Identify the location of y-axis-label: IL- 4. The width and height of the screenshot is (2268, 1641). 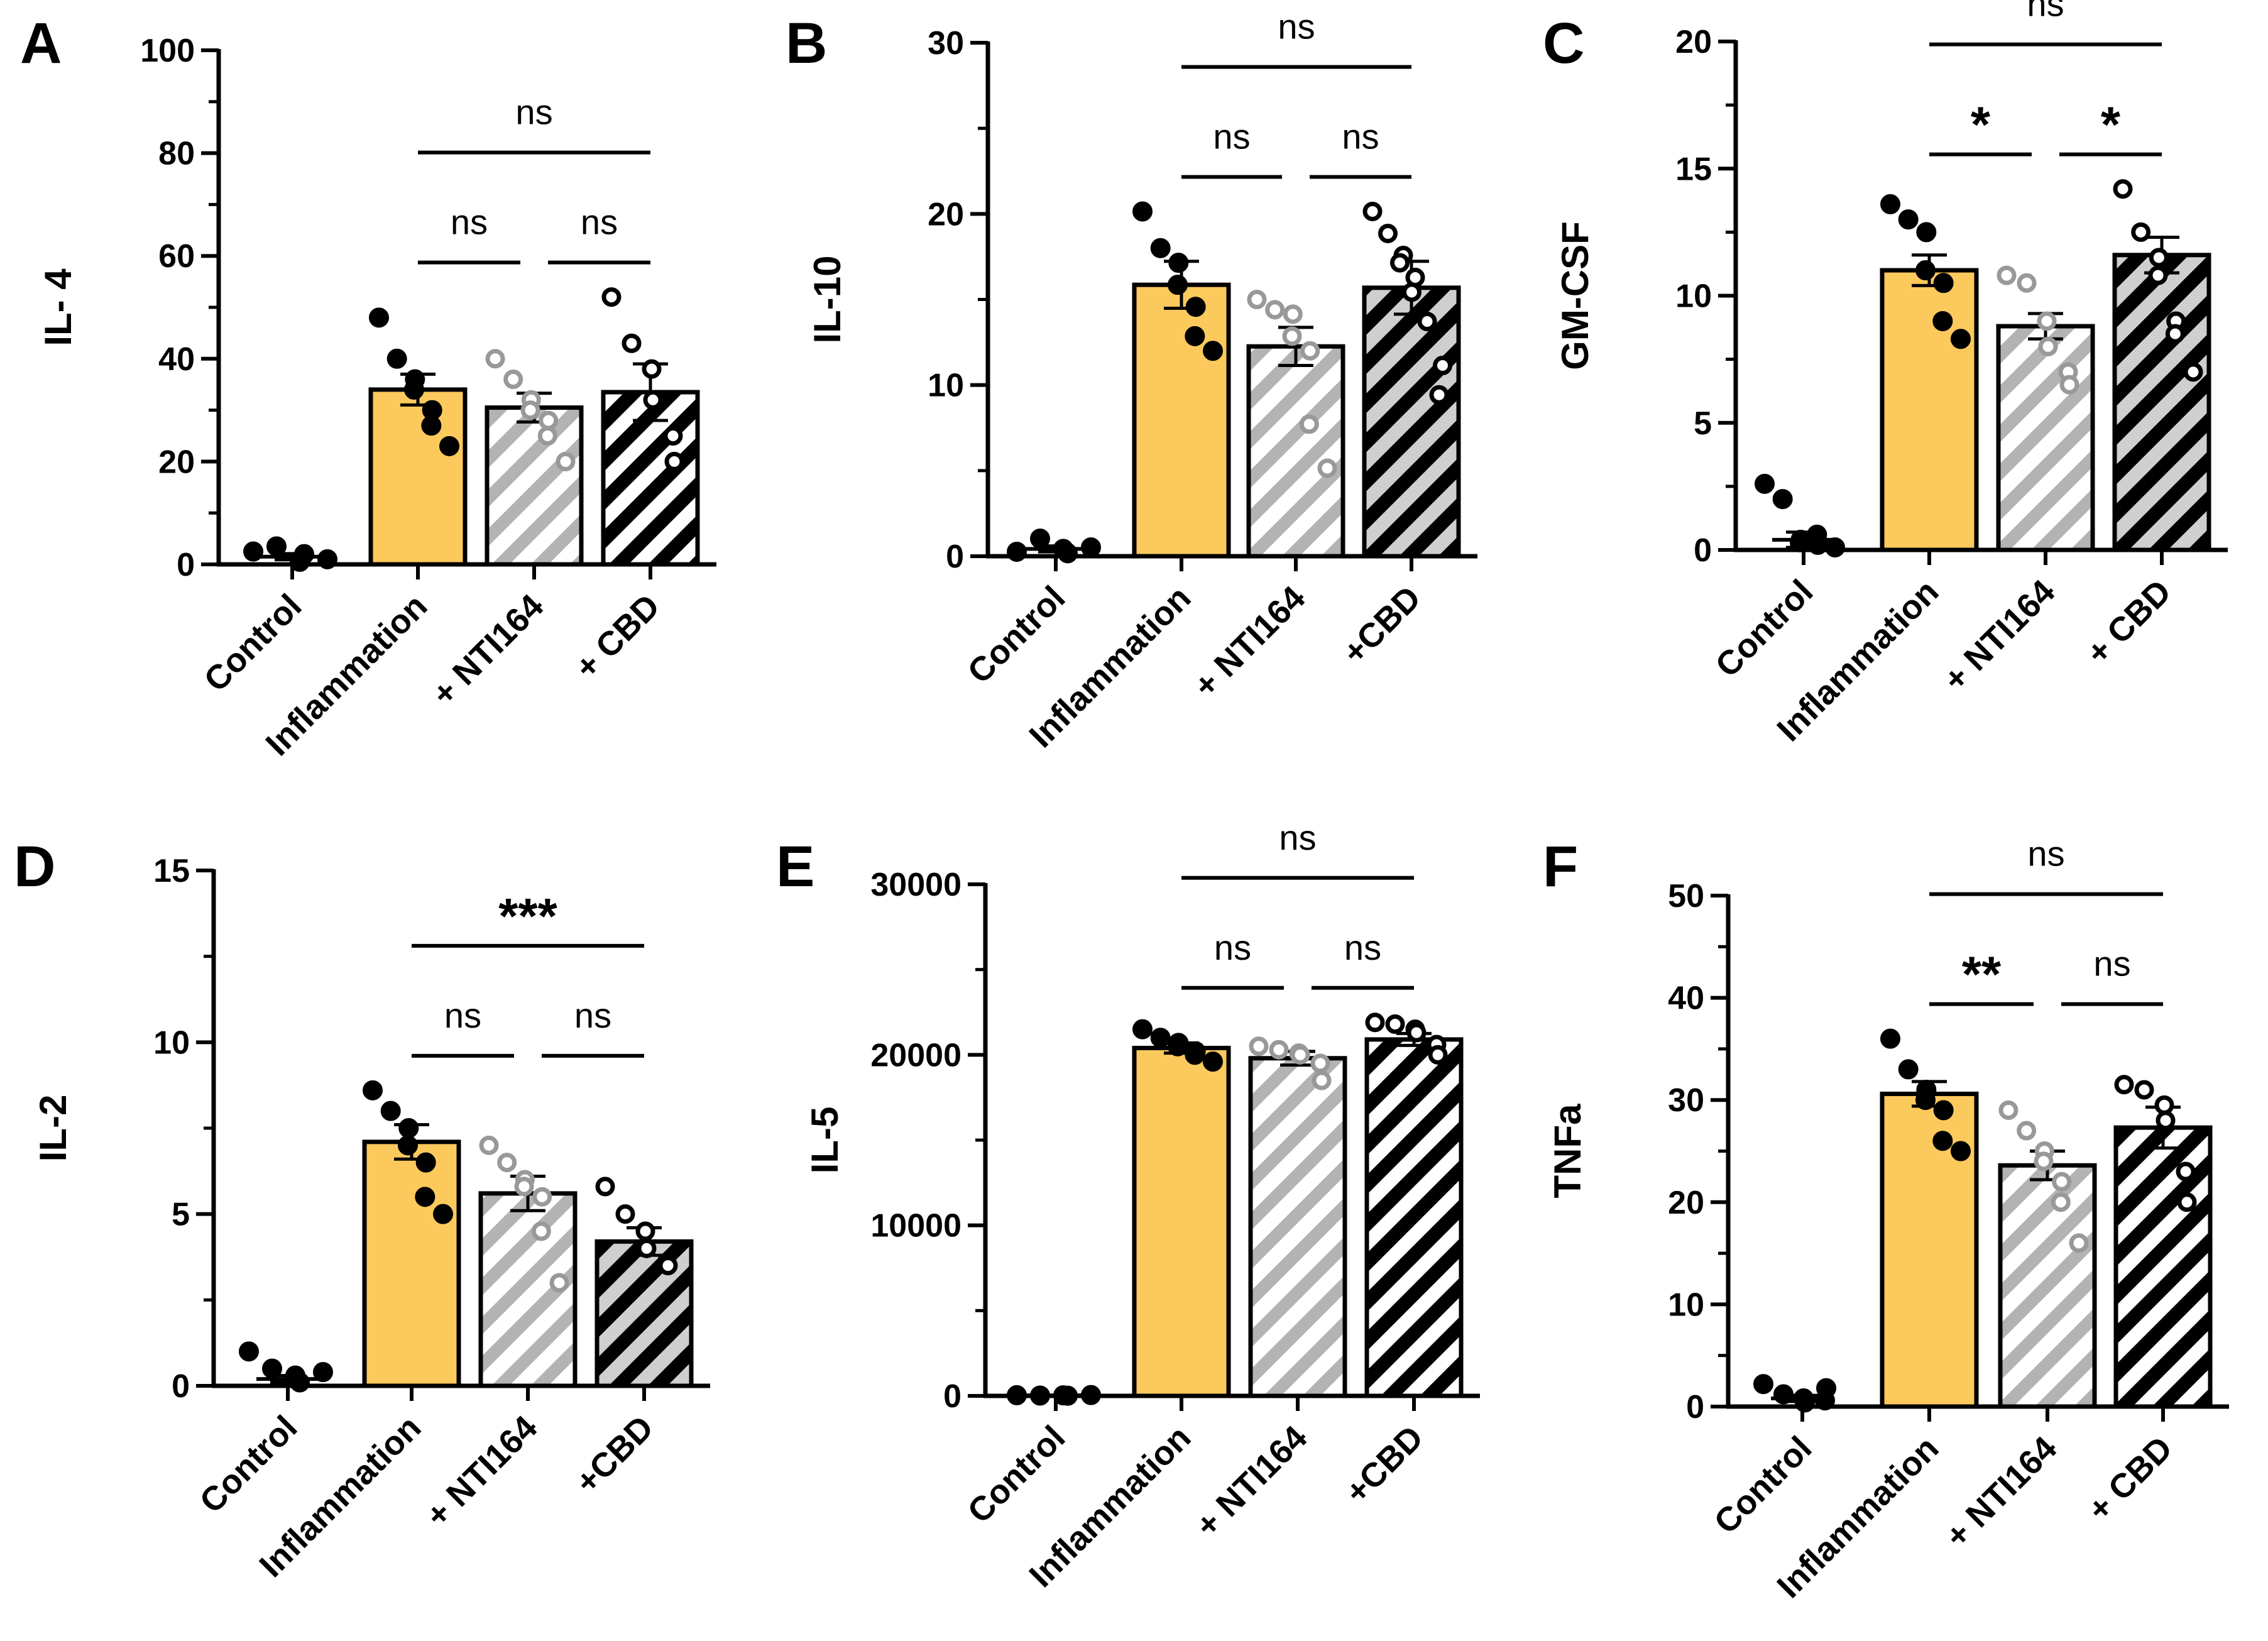
(58, 307).